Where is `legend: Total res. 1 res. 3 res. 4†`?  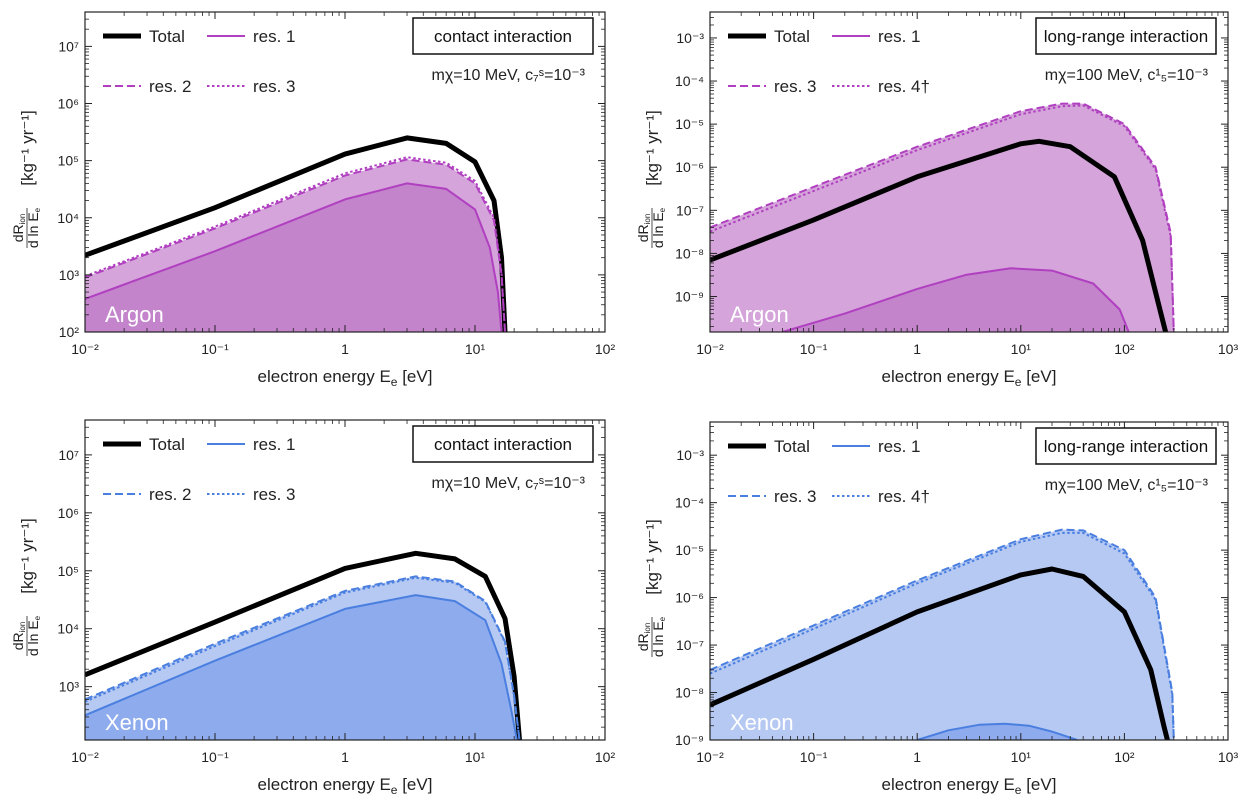
legend: Total res. 1 res. 3 res. 4† is located at coordinates (829, 61).